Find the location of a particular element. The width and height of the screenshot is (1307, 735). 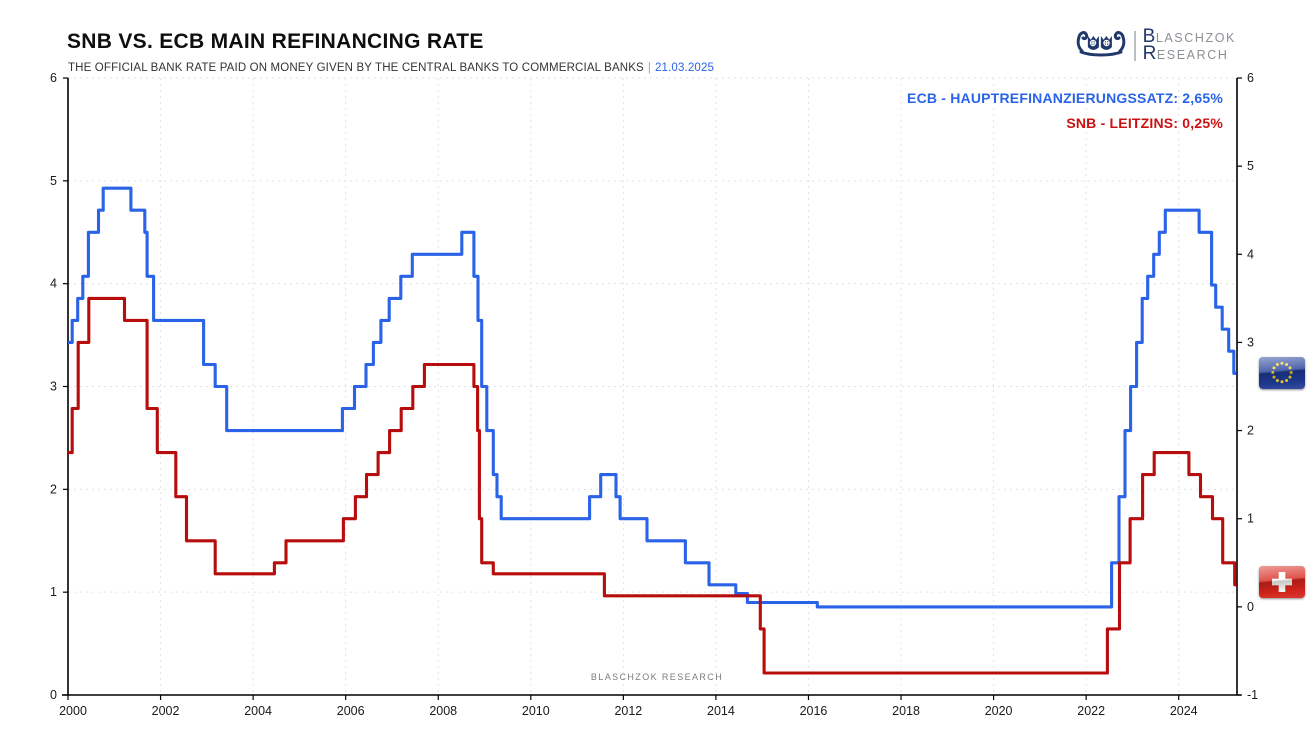

logo-word-laschzok: LASCHZOK is located at coordinates (1195, 37).